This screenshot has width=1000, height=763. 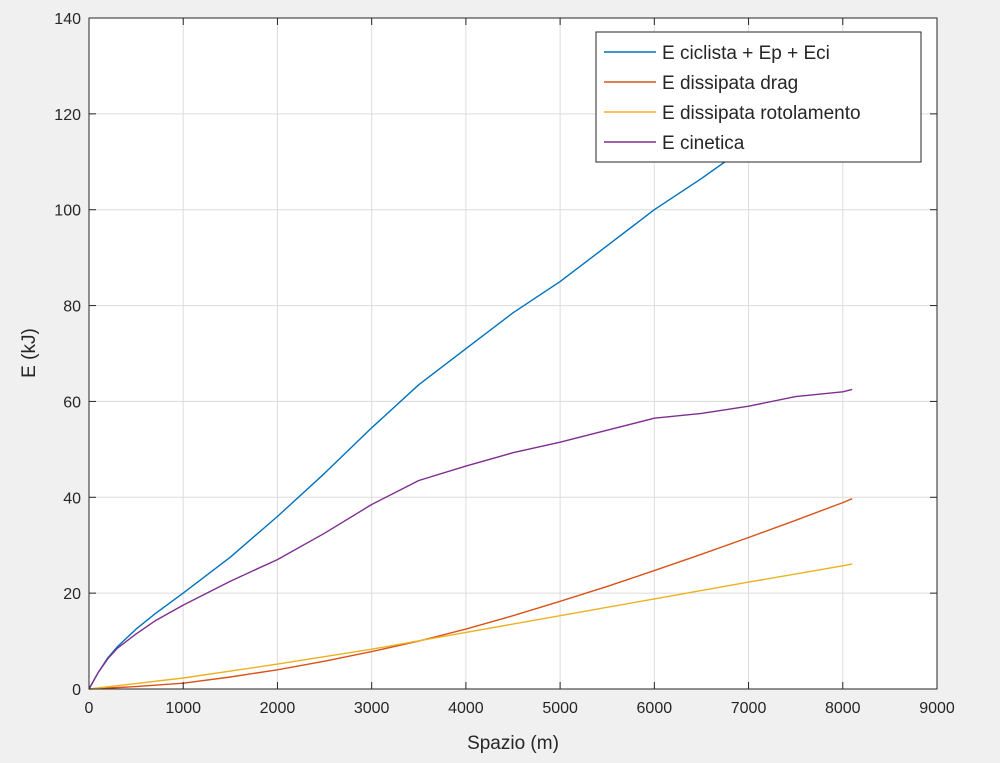 What do you see at coordinates (76, 690) in the screenshot?
I see `y-tick-label: 0` at bounding box center [76, 690].